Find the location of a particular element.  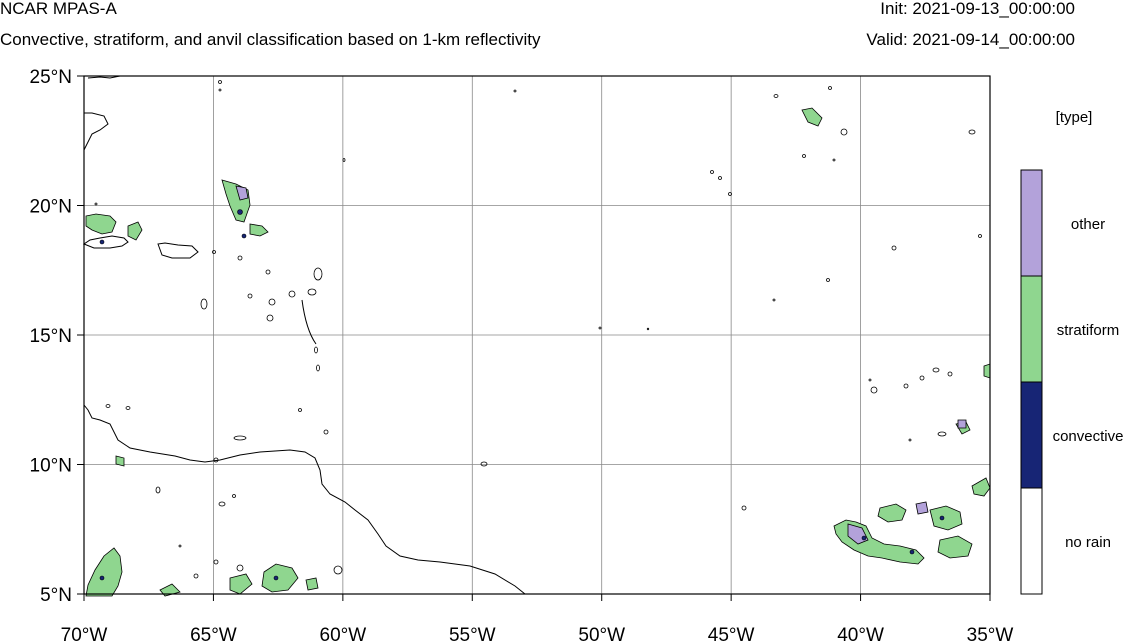

legend-label: stratiform is located at coordinates (1088, 330).